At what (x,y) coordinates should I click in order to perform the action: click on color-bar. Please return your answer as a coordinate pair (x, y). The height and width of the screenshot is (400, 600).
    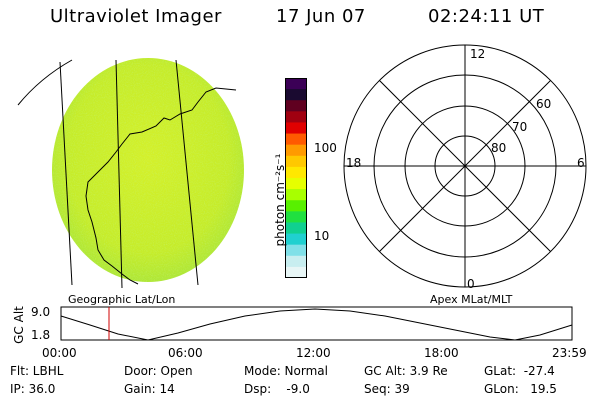
    Looking at the image, I should click on (296, 178).